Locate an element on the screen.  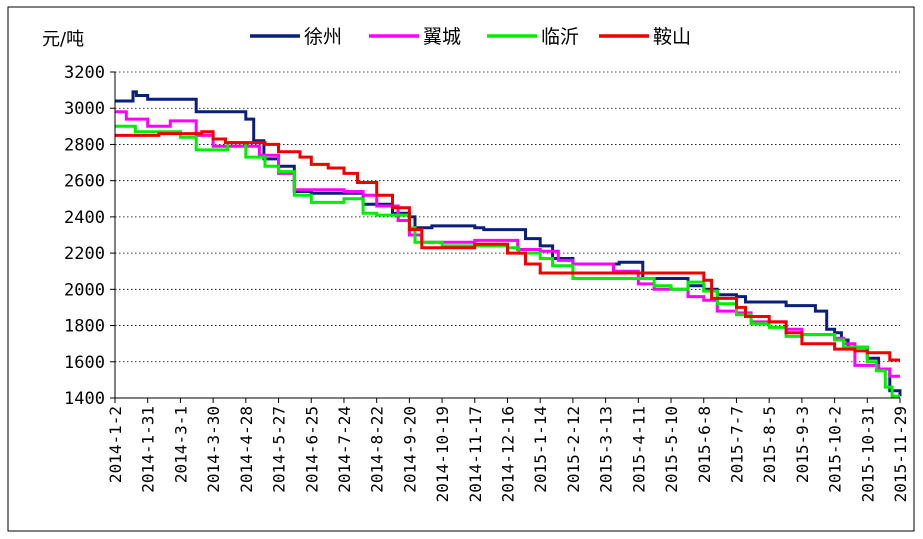
x-tick-label: 2015-4-11 is located at coordinates (638, 449).